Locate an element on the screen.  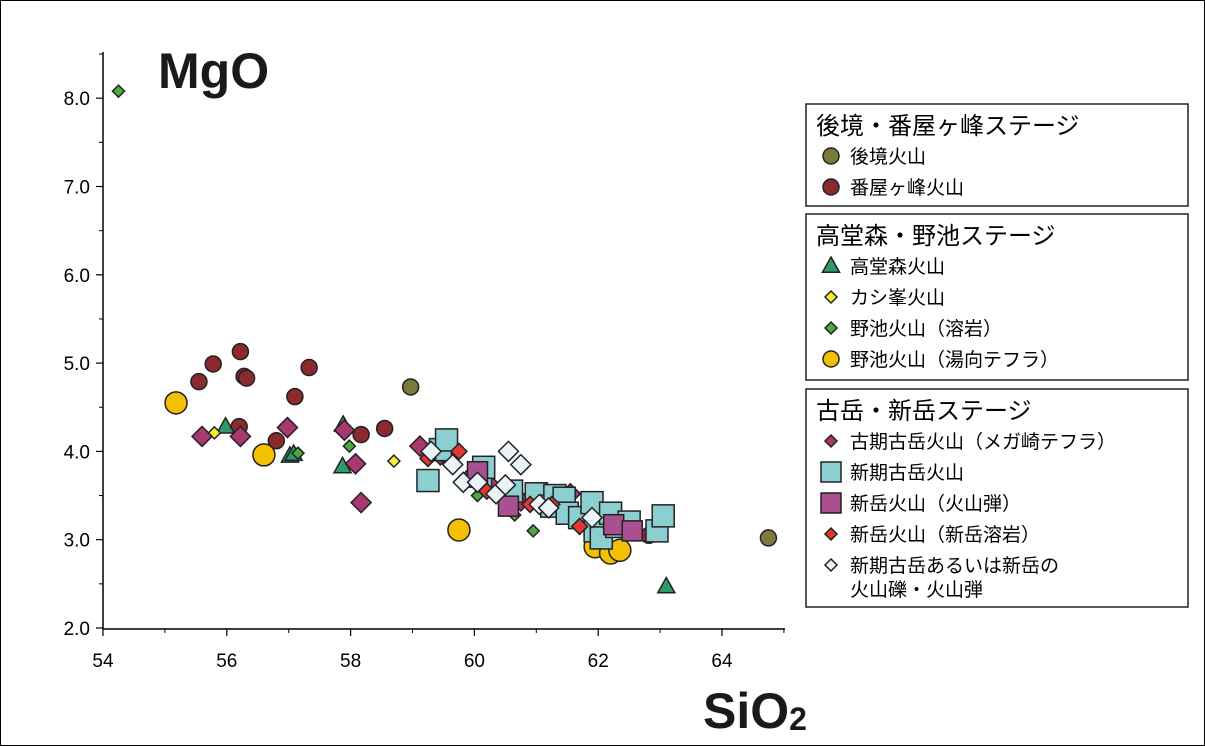
legend-label: 後境火山 is located at coordinates (888, 157).